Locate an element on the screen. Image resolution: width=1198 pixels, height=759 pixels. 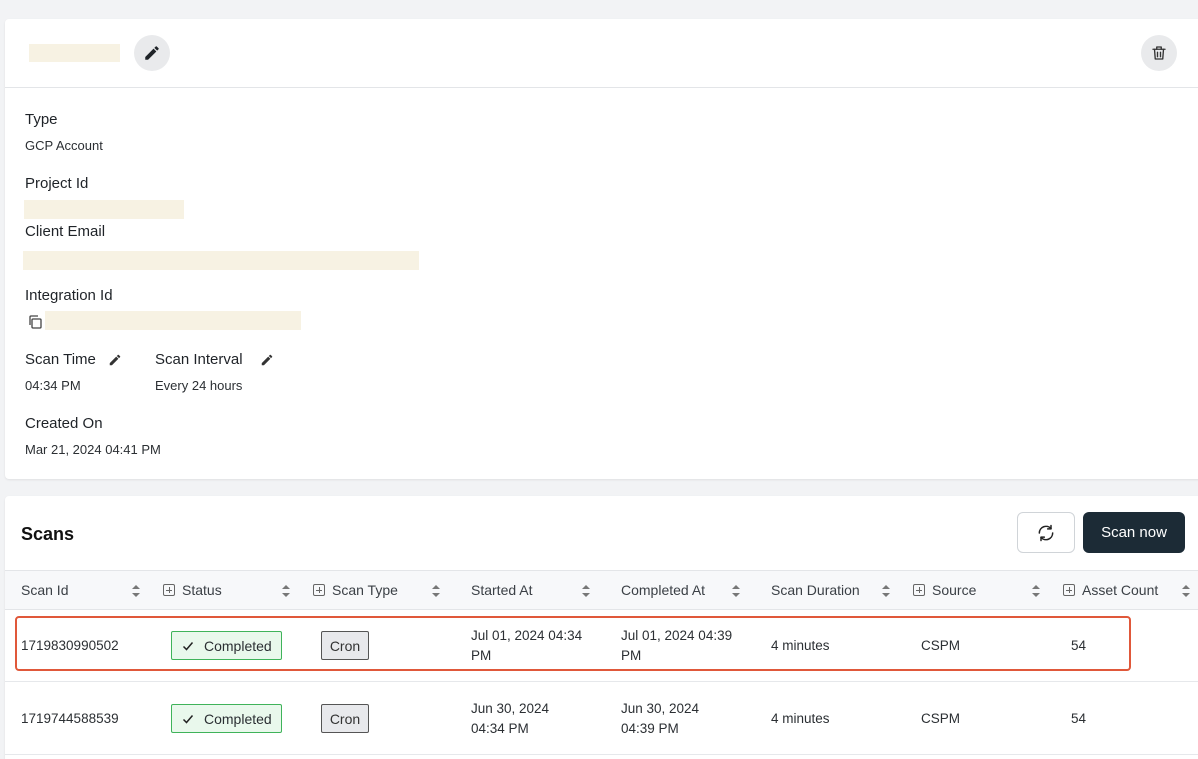
column-header-status: Status is located at coordinates (192, 590).